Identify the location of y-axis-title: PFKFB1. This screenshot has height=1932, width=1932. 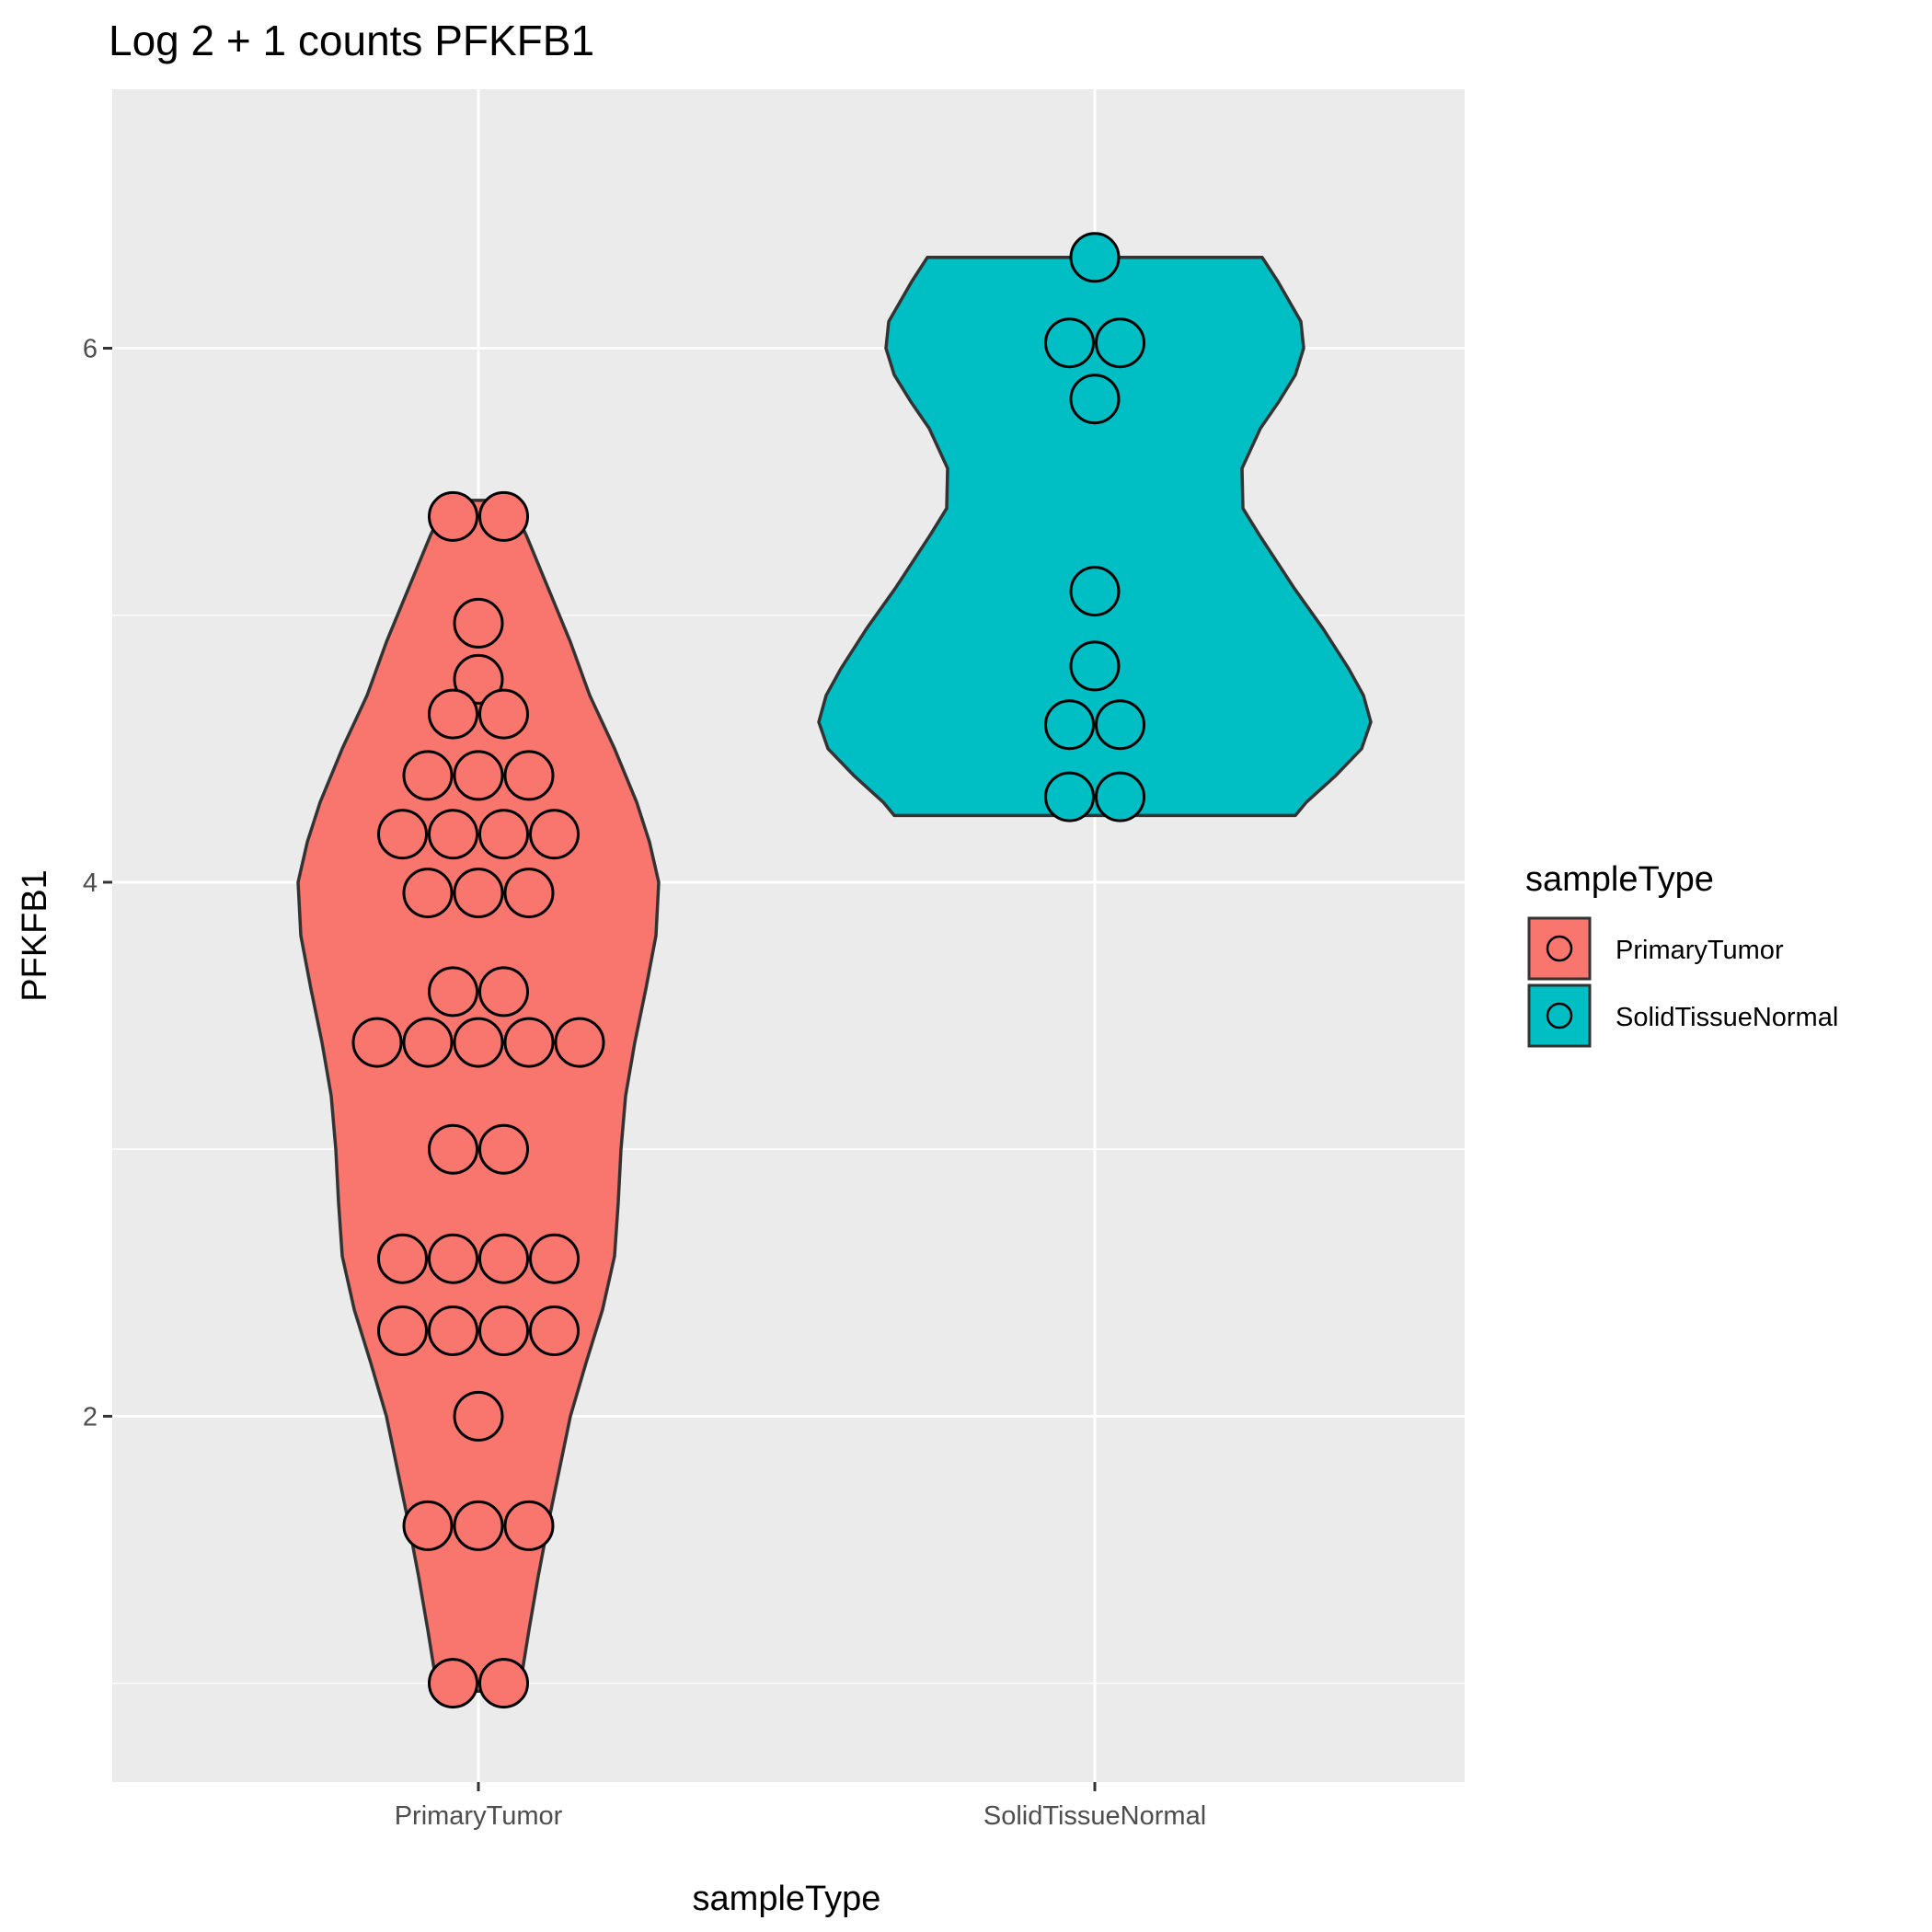
(35, 935).